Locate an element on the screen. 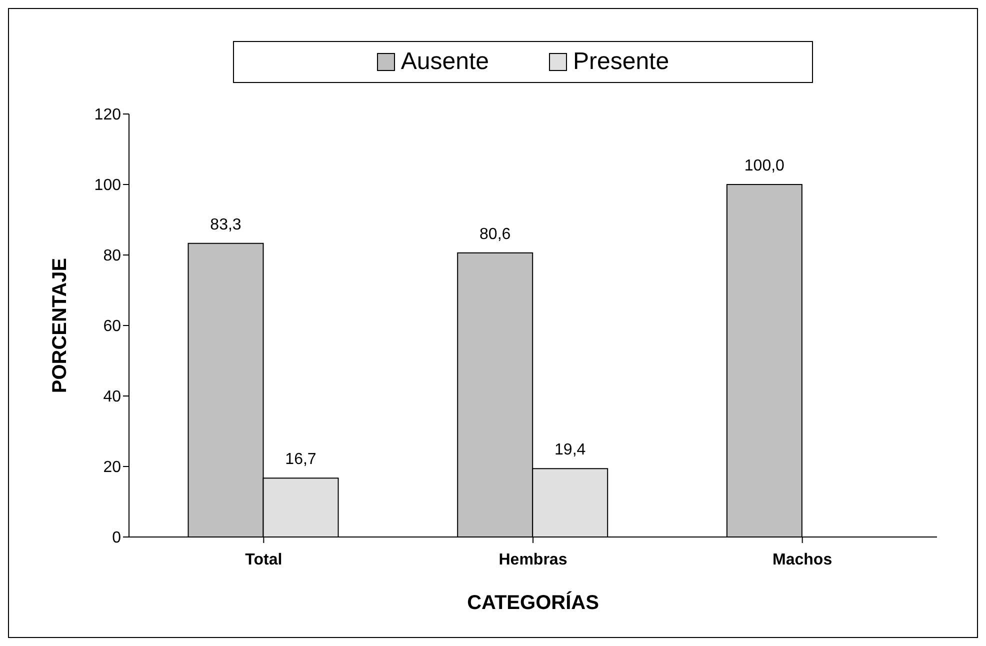  data-label: 100,0 is located at coordinates (764, 166).